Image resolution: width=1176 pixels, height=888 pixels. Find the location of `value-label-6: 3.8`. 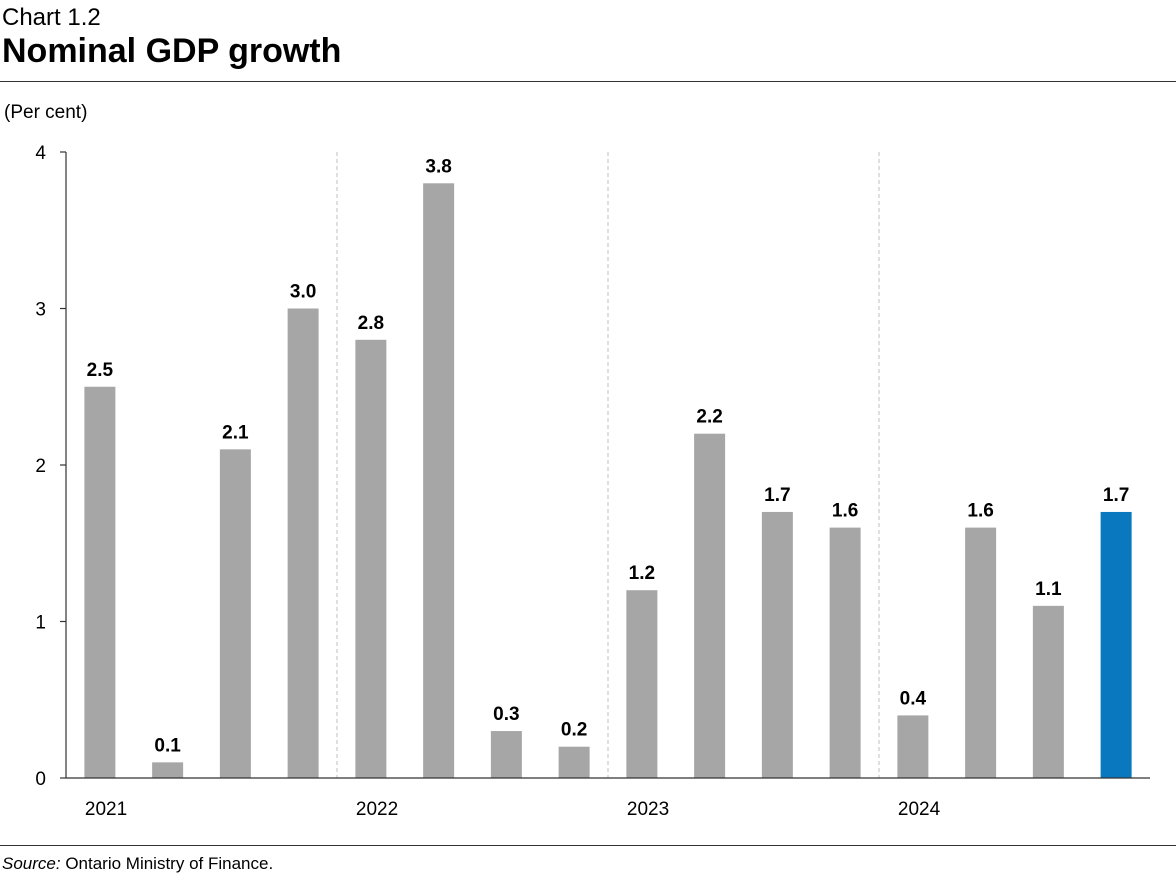

value-label-6: 3.8 is located at coordinates (438, 166).